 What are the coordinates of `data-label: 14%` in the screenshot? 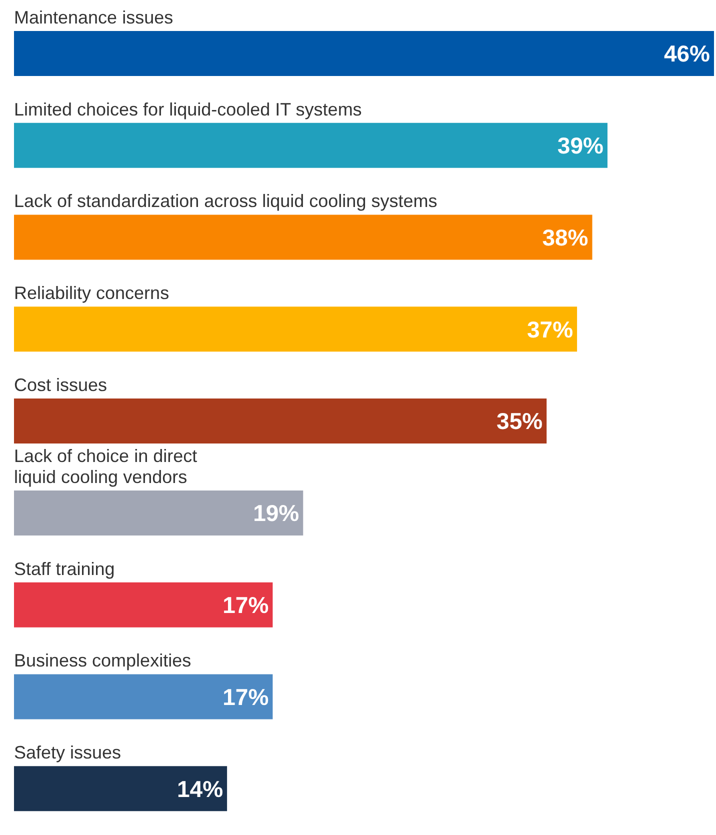 It's located at (200, 789).